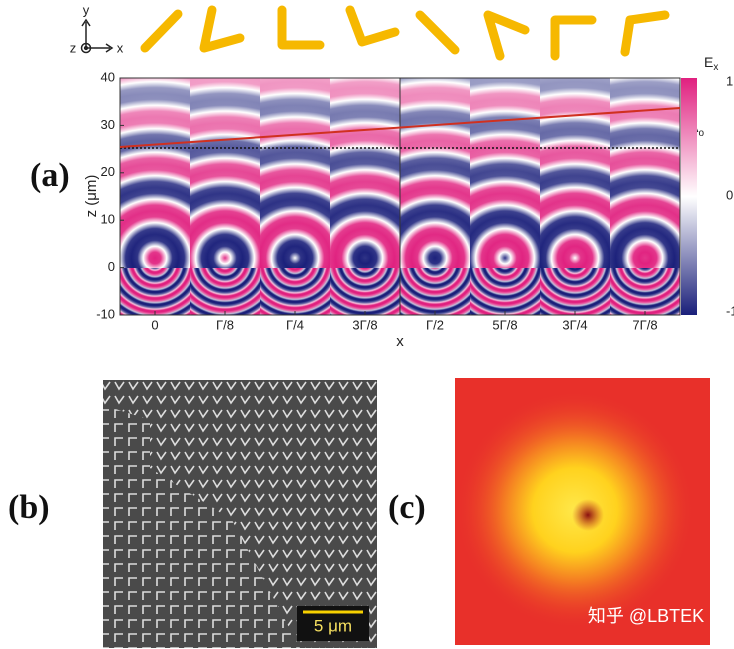 The height and width of the screenshot is (649, 734). Describe the element at coordinates (120, 47) in the screenshot. I see `axis-x-icon-label: x` at that location.